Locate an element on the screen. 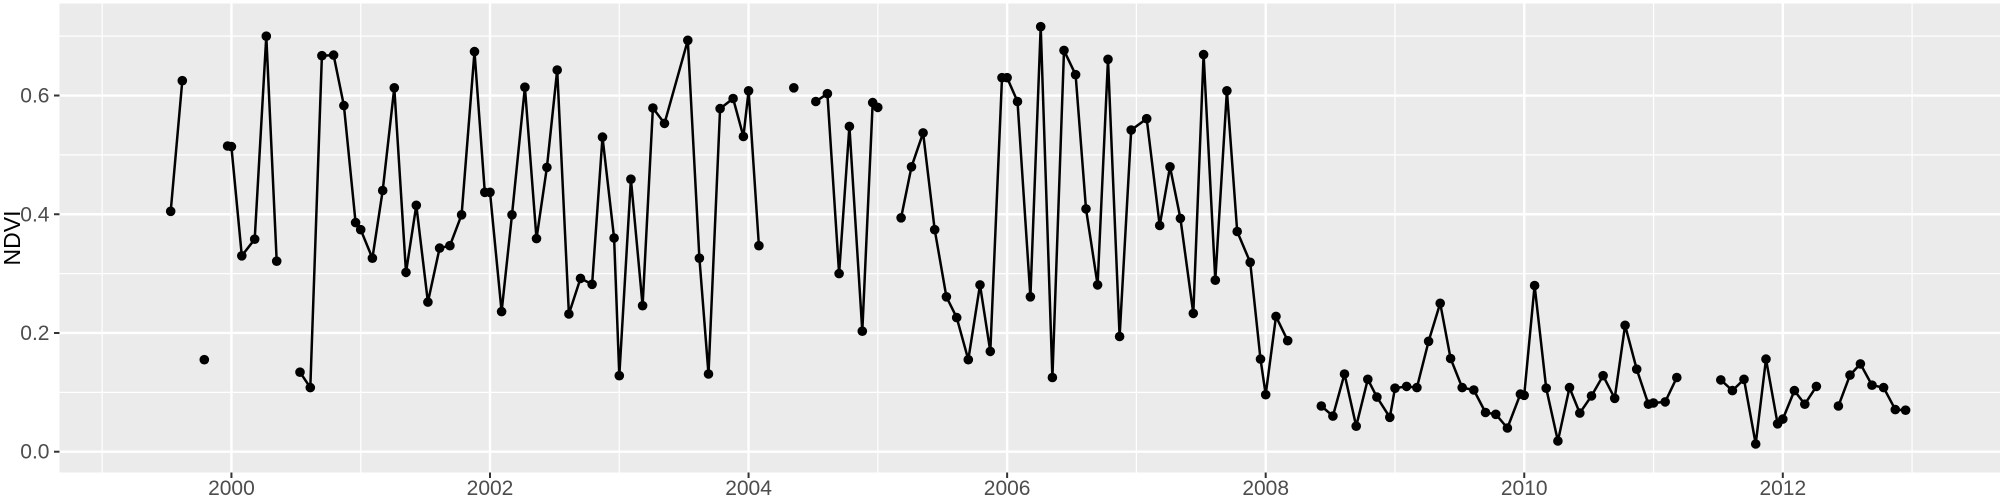 The width and height of the screenshot is (2000, 500). x-tick-label: 2008 is located at coordinates (1265, 488).